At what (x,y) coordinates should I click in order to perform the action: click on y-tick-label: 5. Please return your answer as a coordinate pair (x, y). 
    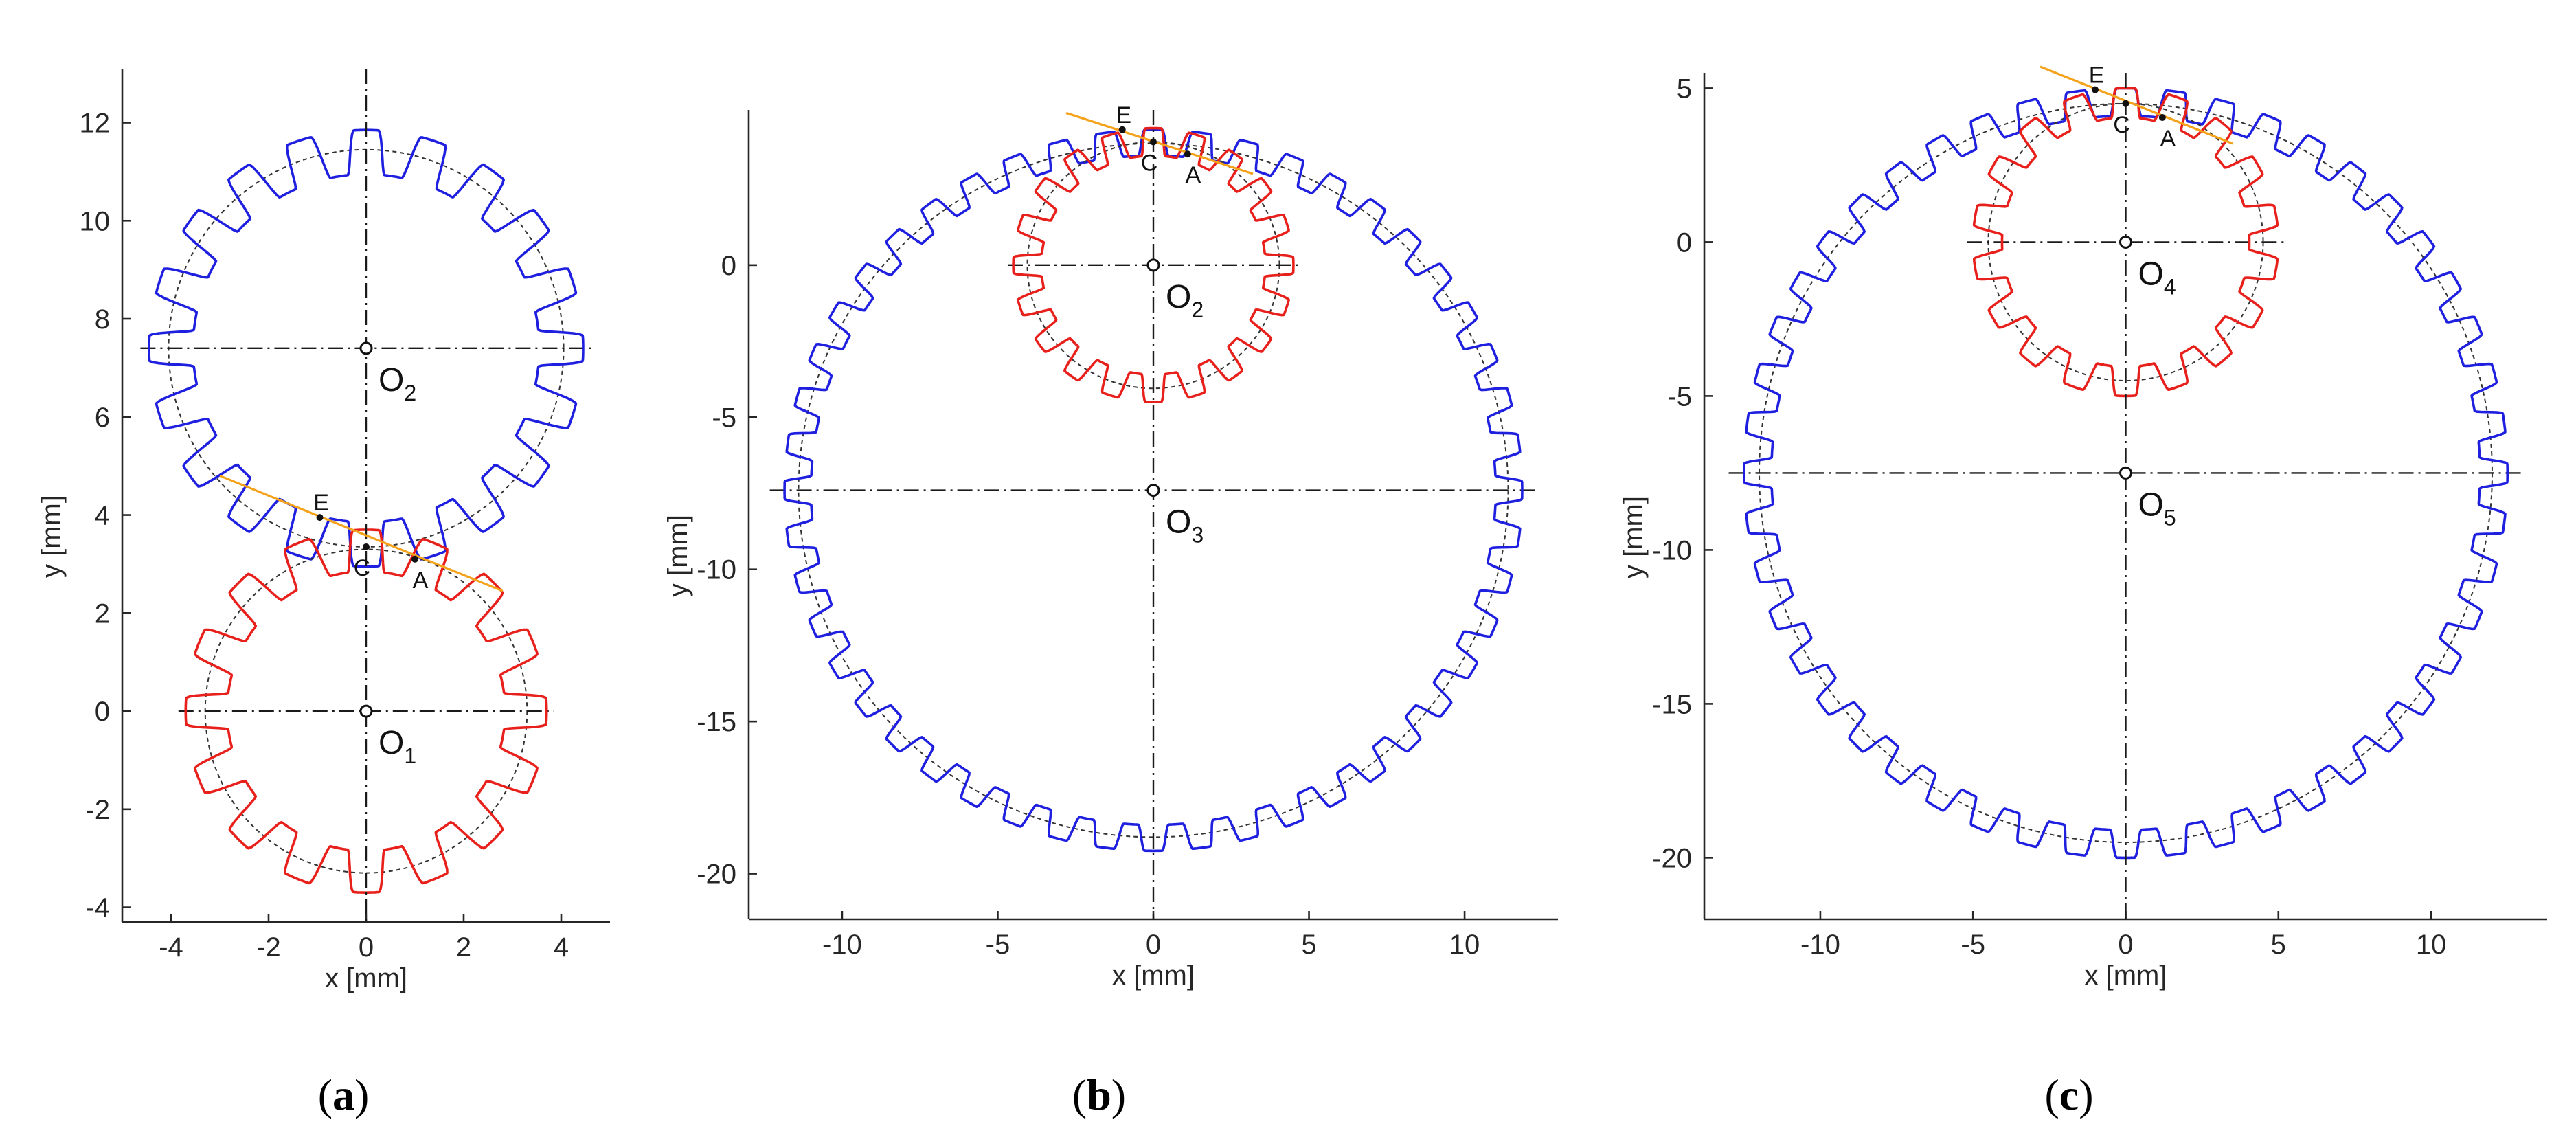
    Looking at the image, I should click on (1684, 89).